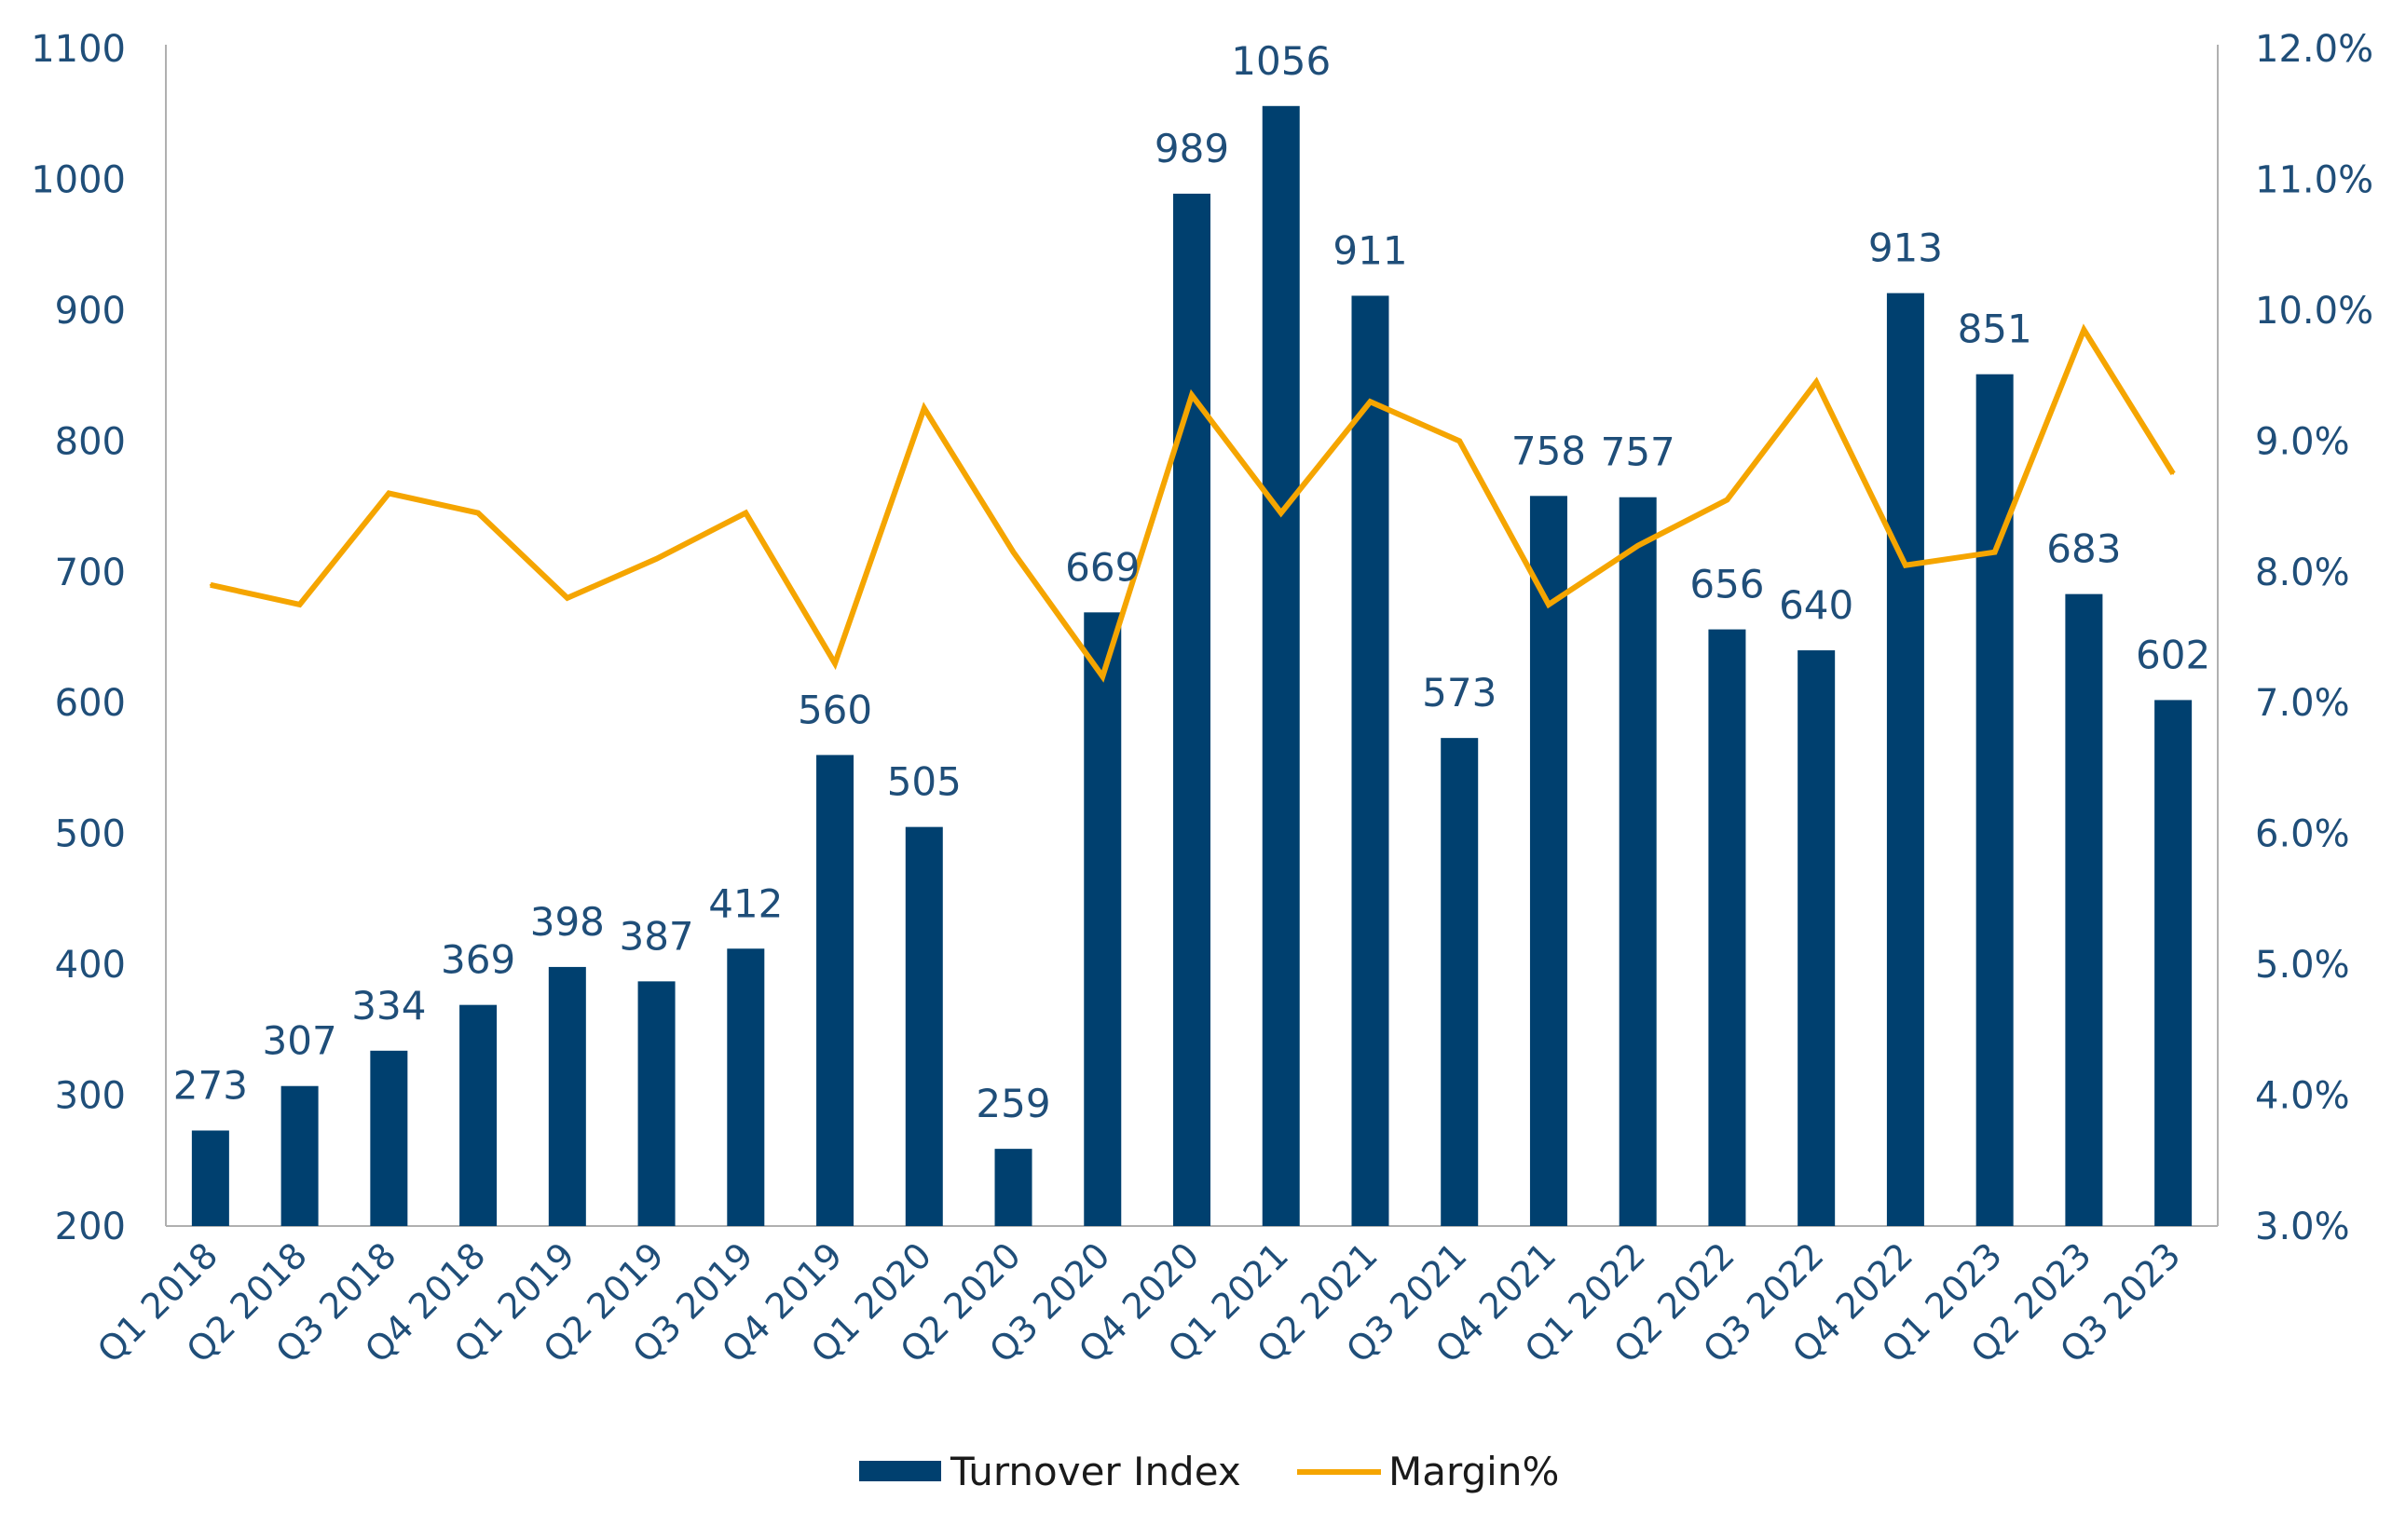  I want to click on bar-data-label: 273, so click(210, 1085).